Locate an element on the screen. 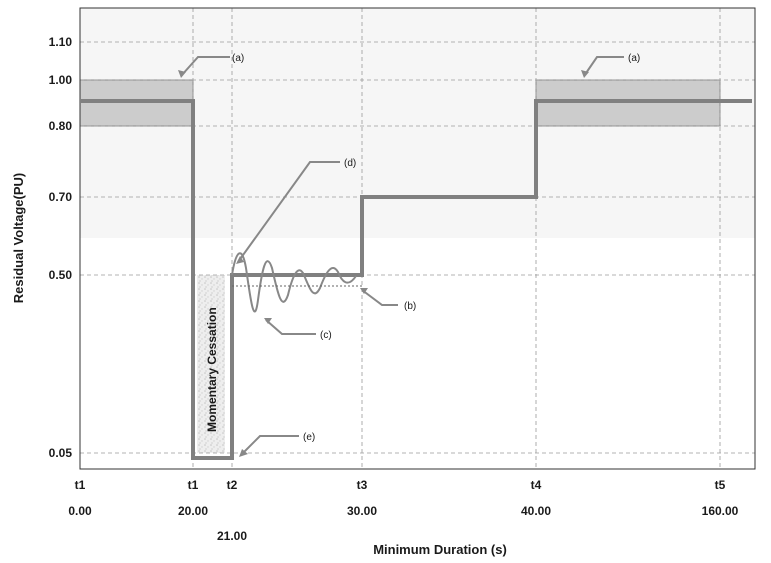 The width and height of the screenshot is (771, 563). arrow-e is located at coordinates (269, 445).